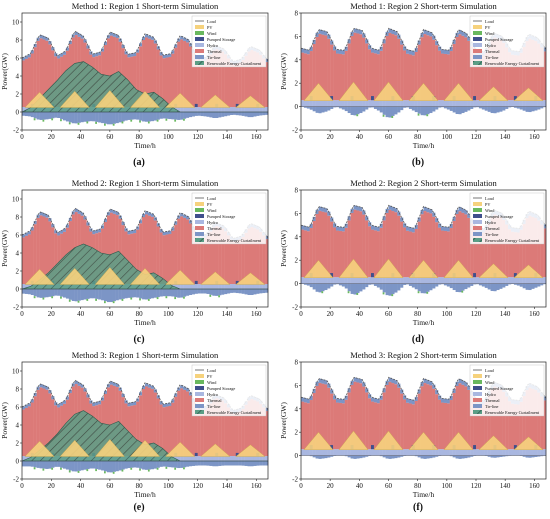  Describe the element at coordinates (18, 236) in the screenshot. I see `y-tick-label: 6` at that location.